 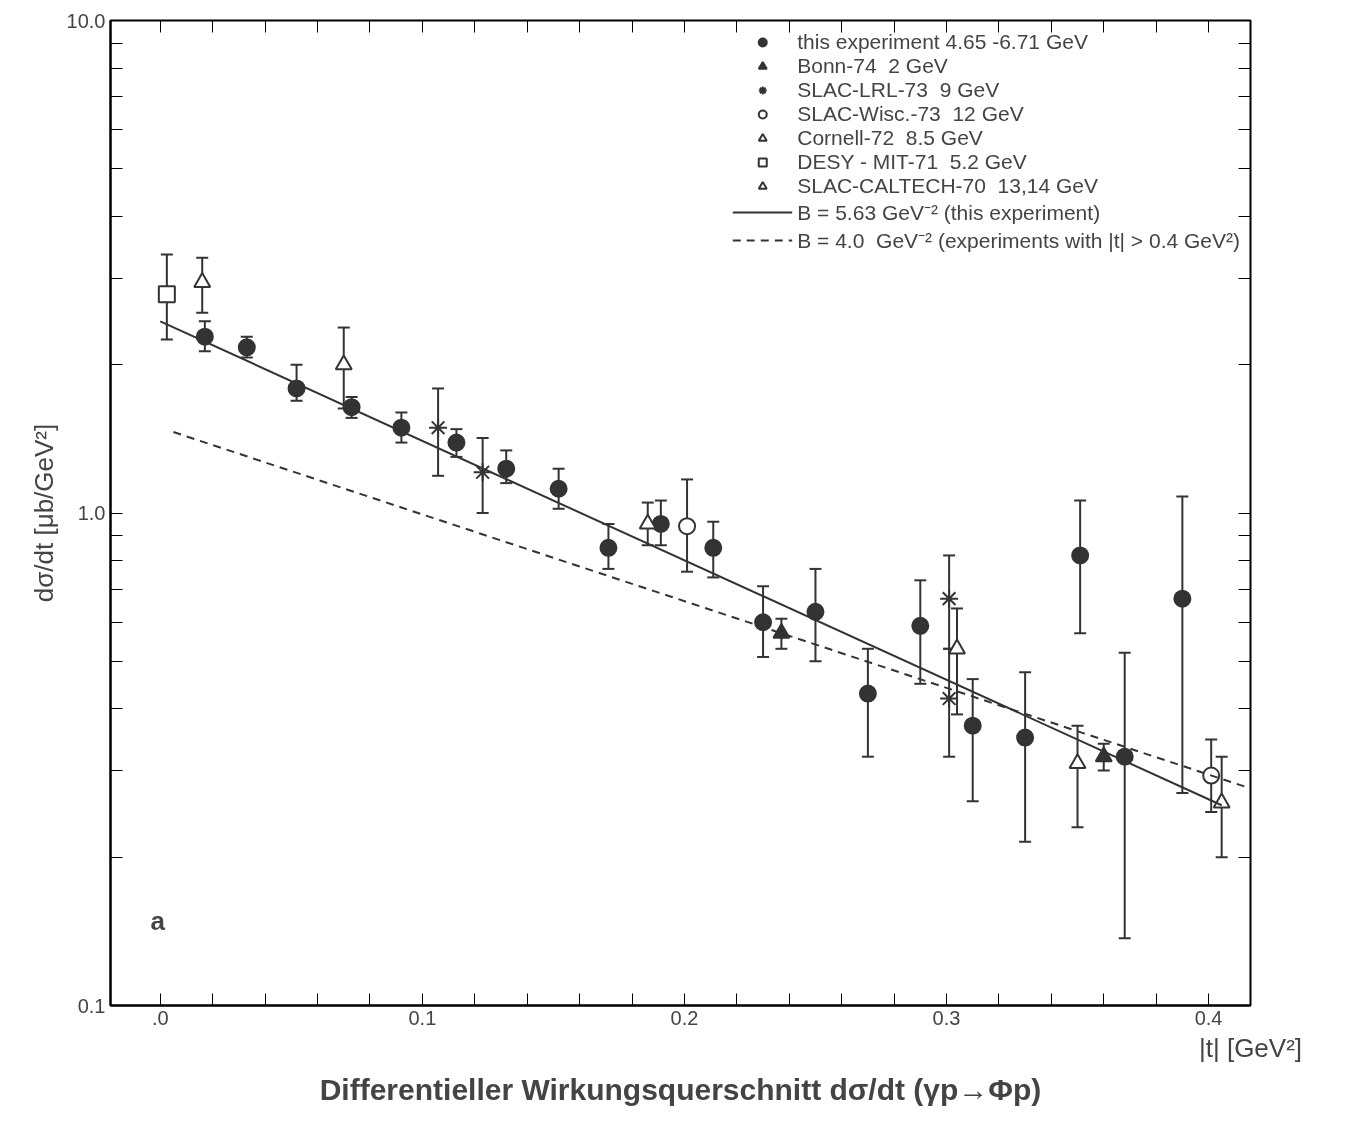 What do you see at coordinates (949, 213) in the screenshot?
I see `legend-label: B = 5.63 GeV⁻² (this experiment)` at bounding box center [949, 213].